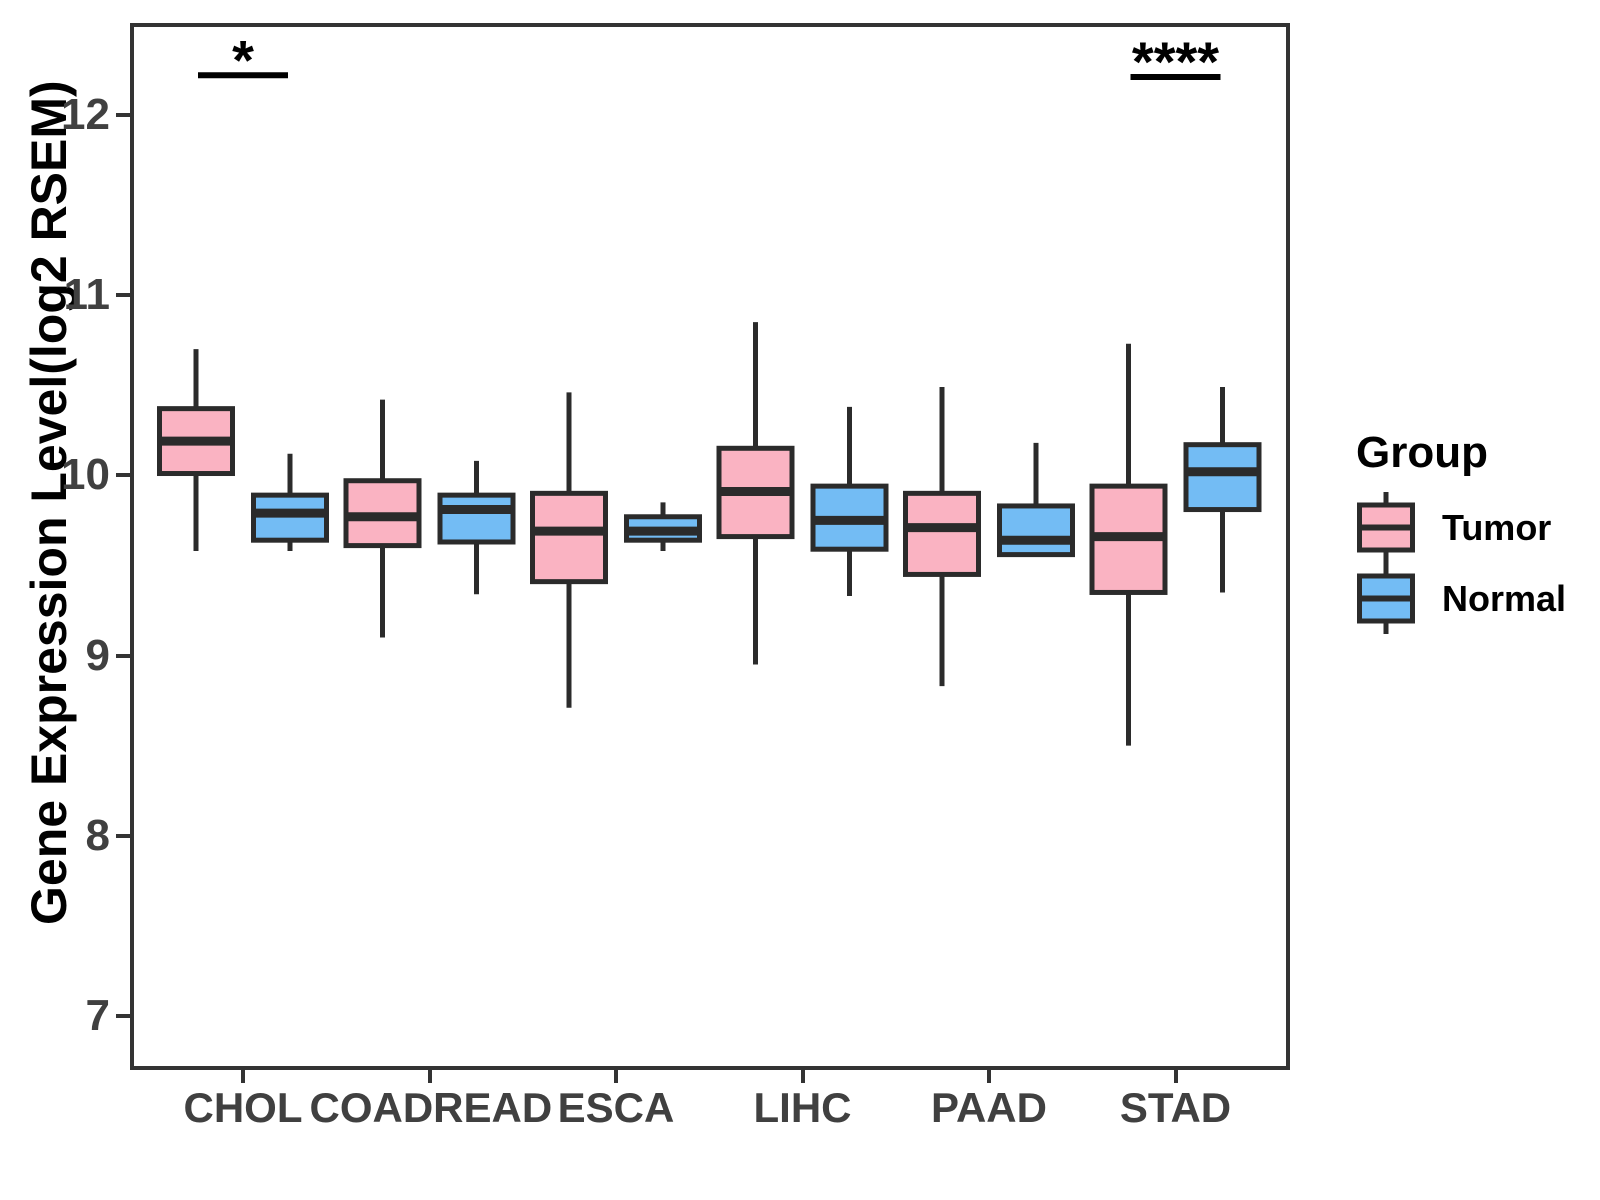 The image size is (1600, 1200). Describe the element at coordinates (1504, 598) in the screenshot. I see `legend-label-normal: Normal` at that location.